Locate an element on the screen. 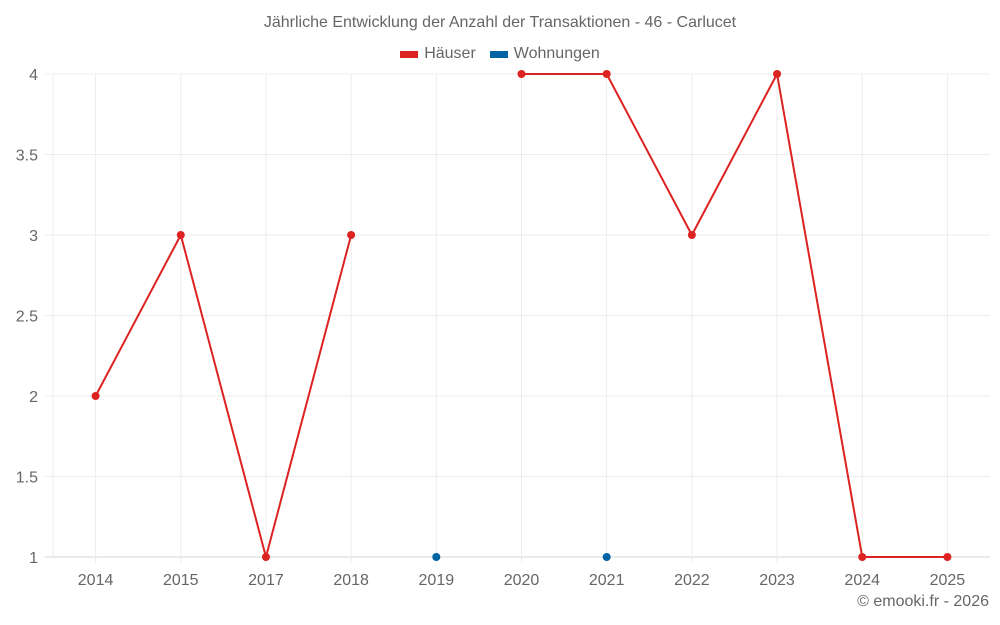  x-tick-label: 2014 is located at coordinates (96, 580).